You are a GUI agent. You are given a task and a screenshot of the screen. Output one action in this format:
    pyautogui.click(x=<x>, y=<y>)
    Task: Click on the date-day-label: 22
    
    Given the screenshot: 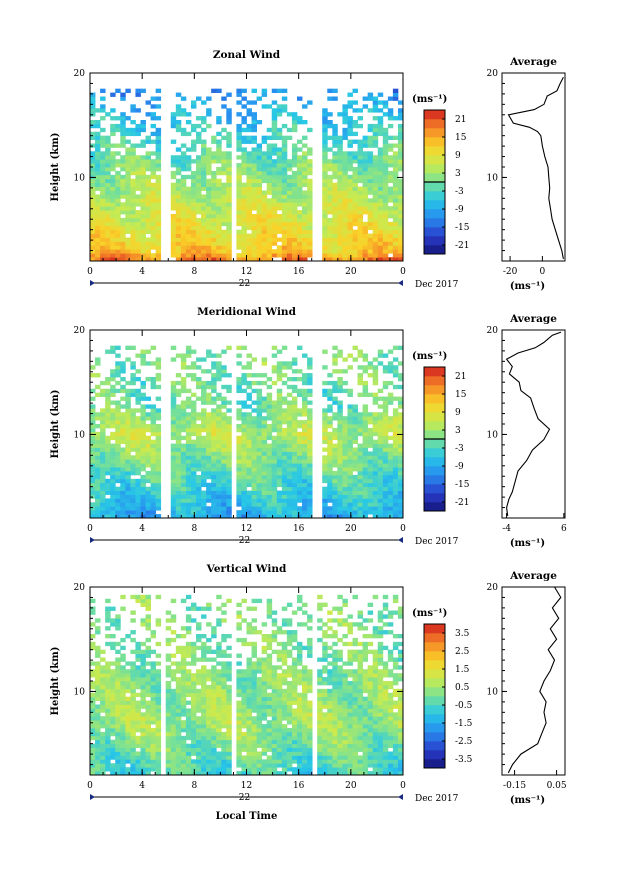 What is the action you would take?
    pyautogui.click(x=244, y=284)
    